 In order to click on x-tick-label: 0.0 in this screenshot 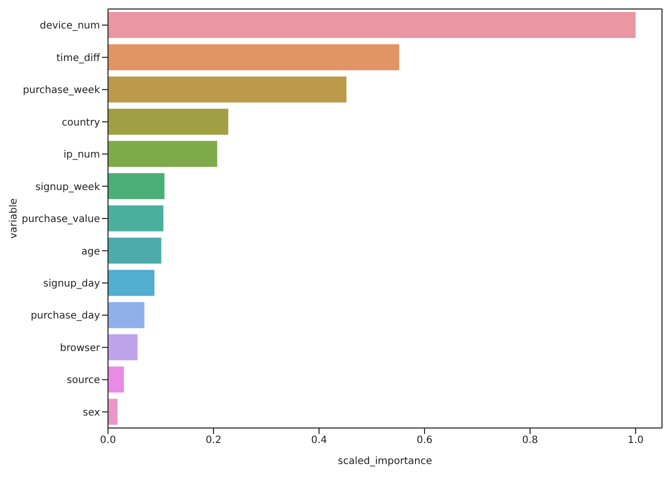, I will do `click(108, 440)`.